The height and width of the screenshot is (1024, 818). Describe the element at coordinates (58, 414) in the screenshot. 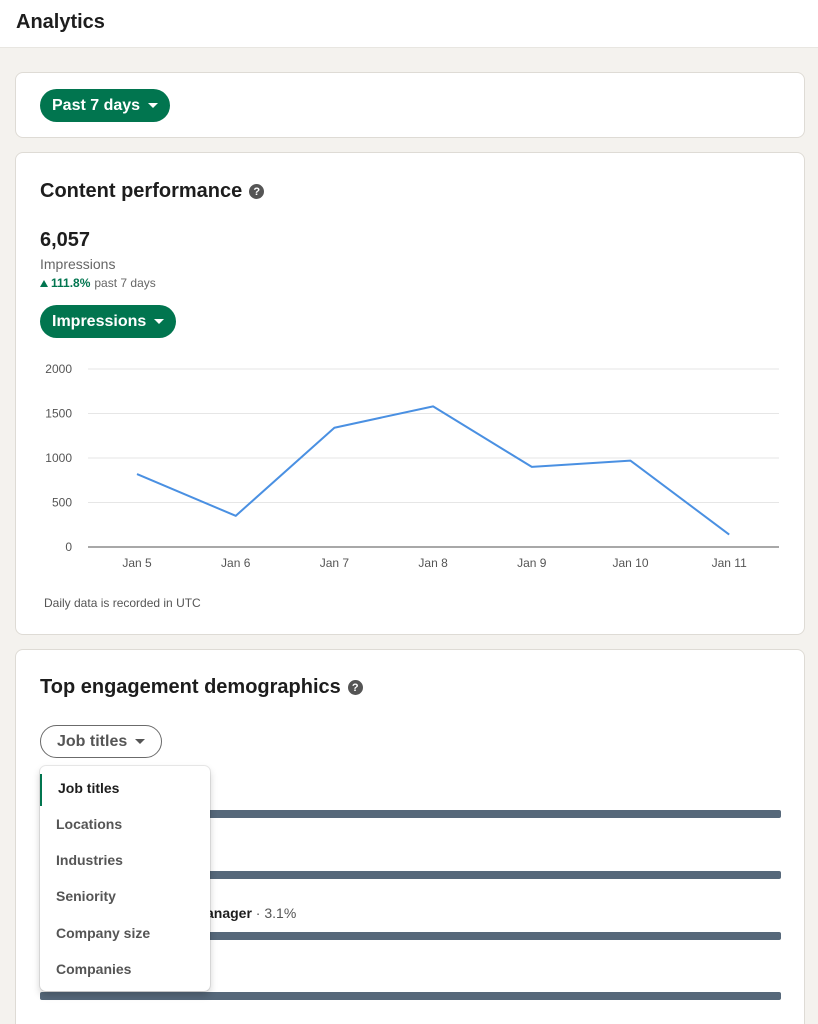

I see `y-tick-label: 1500` at that location.